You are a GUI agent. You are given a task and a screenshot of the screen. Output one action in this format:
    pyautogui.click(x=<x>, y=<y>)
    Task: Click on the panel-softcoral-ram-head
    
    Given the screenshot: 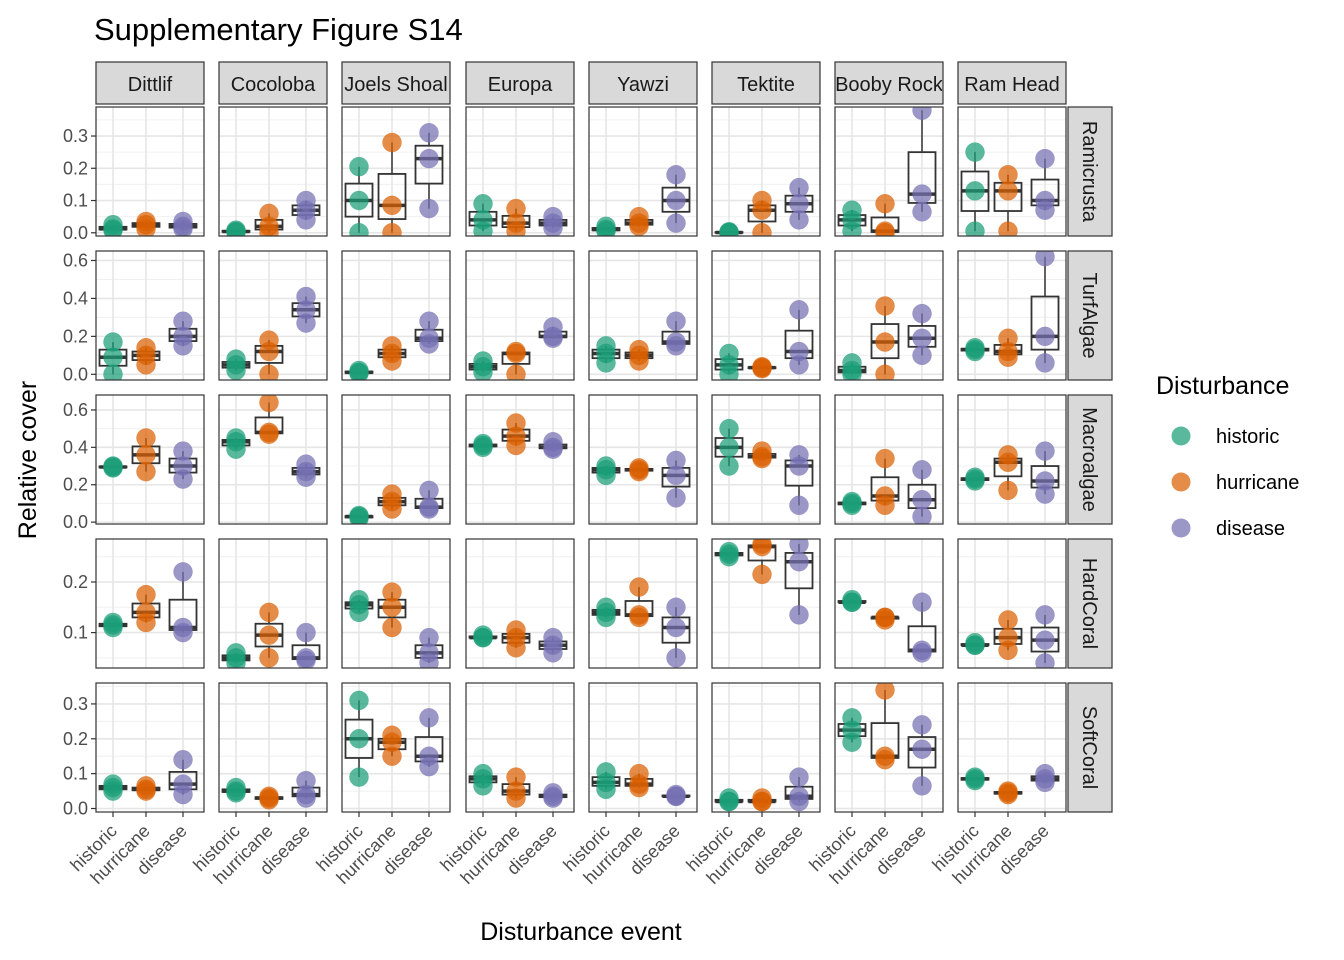 What is the action you would take?
    pyautogui.click(x=1012, y=747)
    